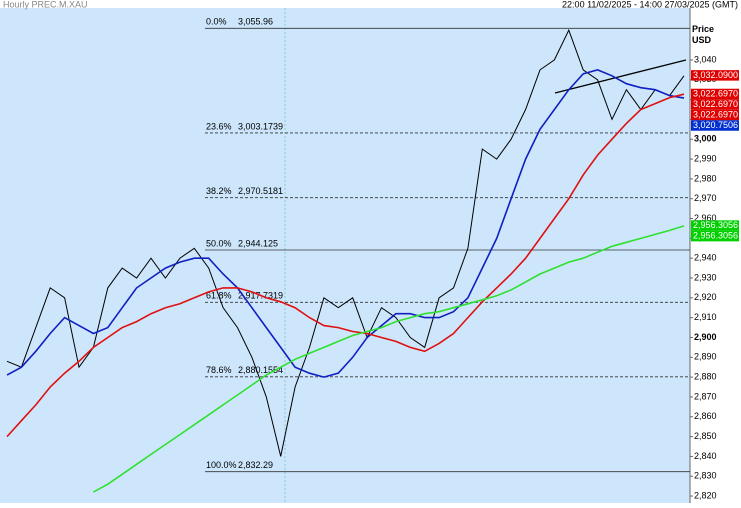 The width and height of the screenshot is (741, 508). What do you see at coordinates (255, 22) in the screenshot?
I see `fib-value: 3,055.96` at bounding box center [255, 22].